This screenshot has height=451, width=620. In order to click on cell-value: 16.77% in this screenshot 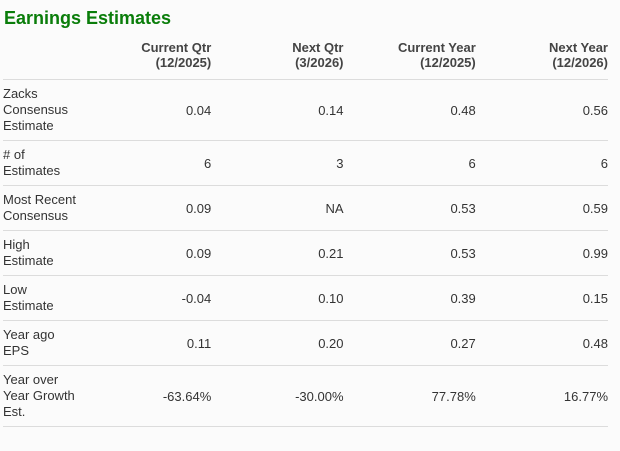, I will do `click(541, 396)`.